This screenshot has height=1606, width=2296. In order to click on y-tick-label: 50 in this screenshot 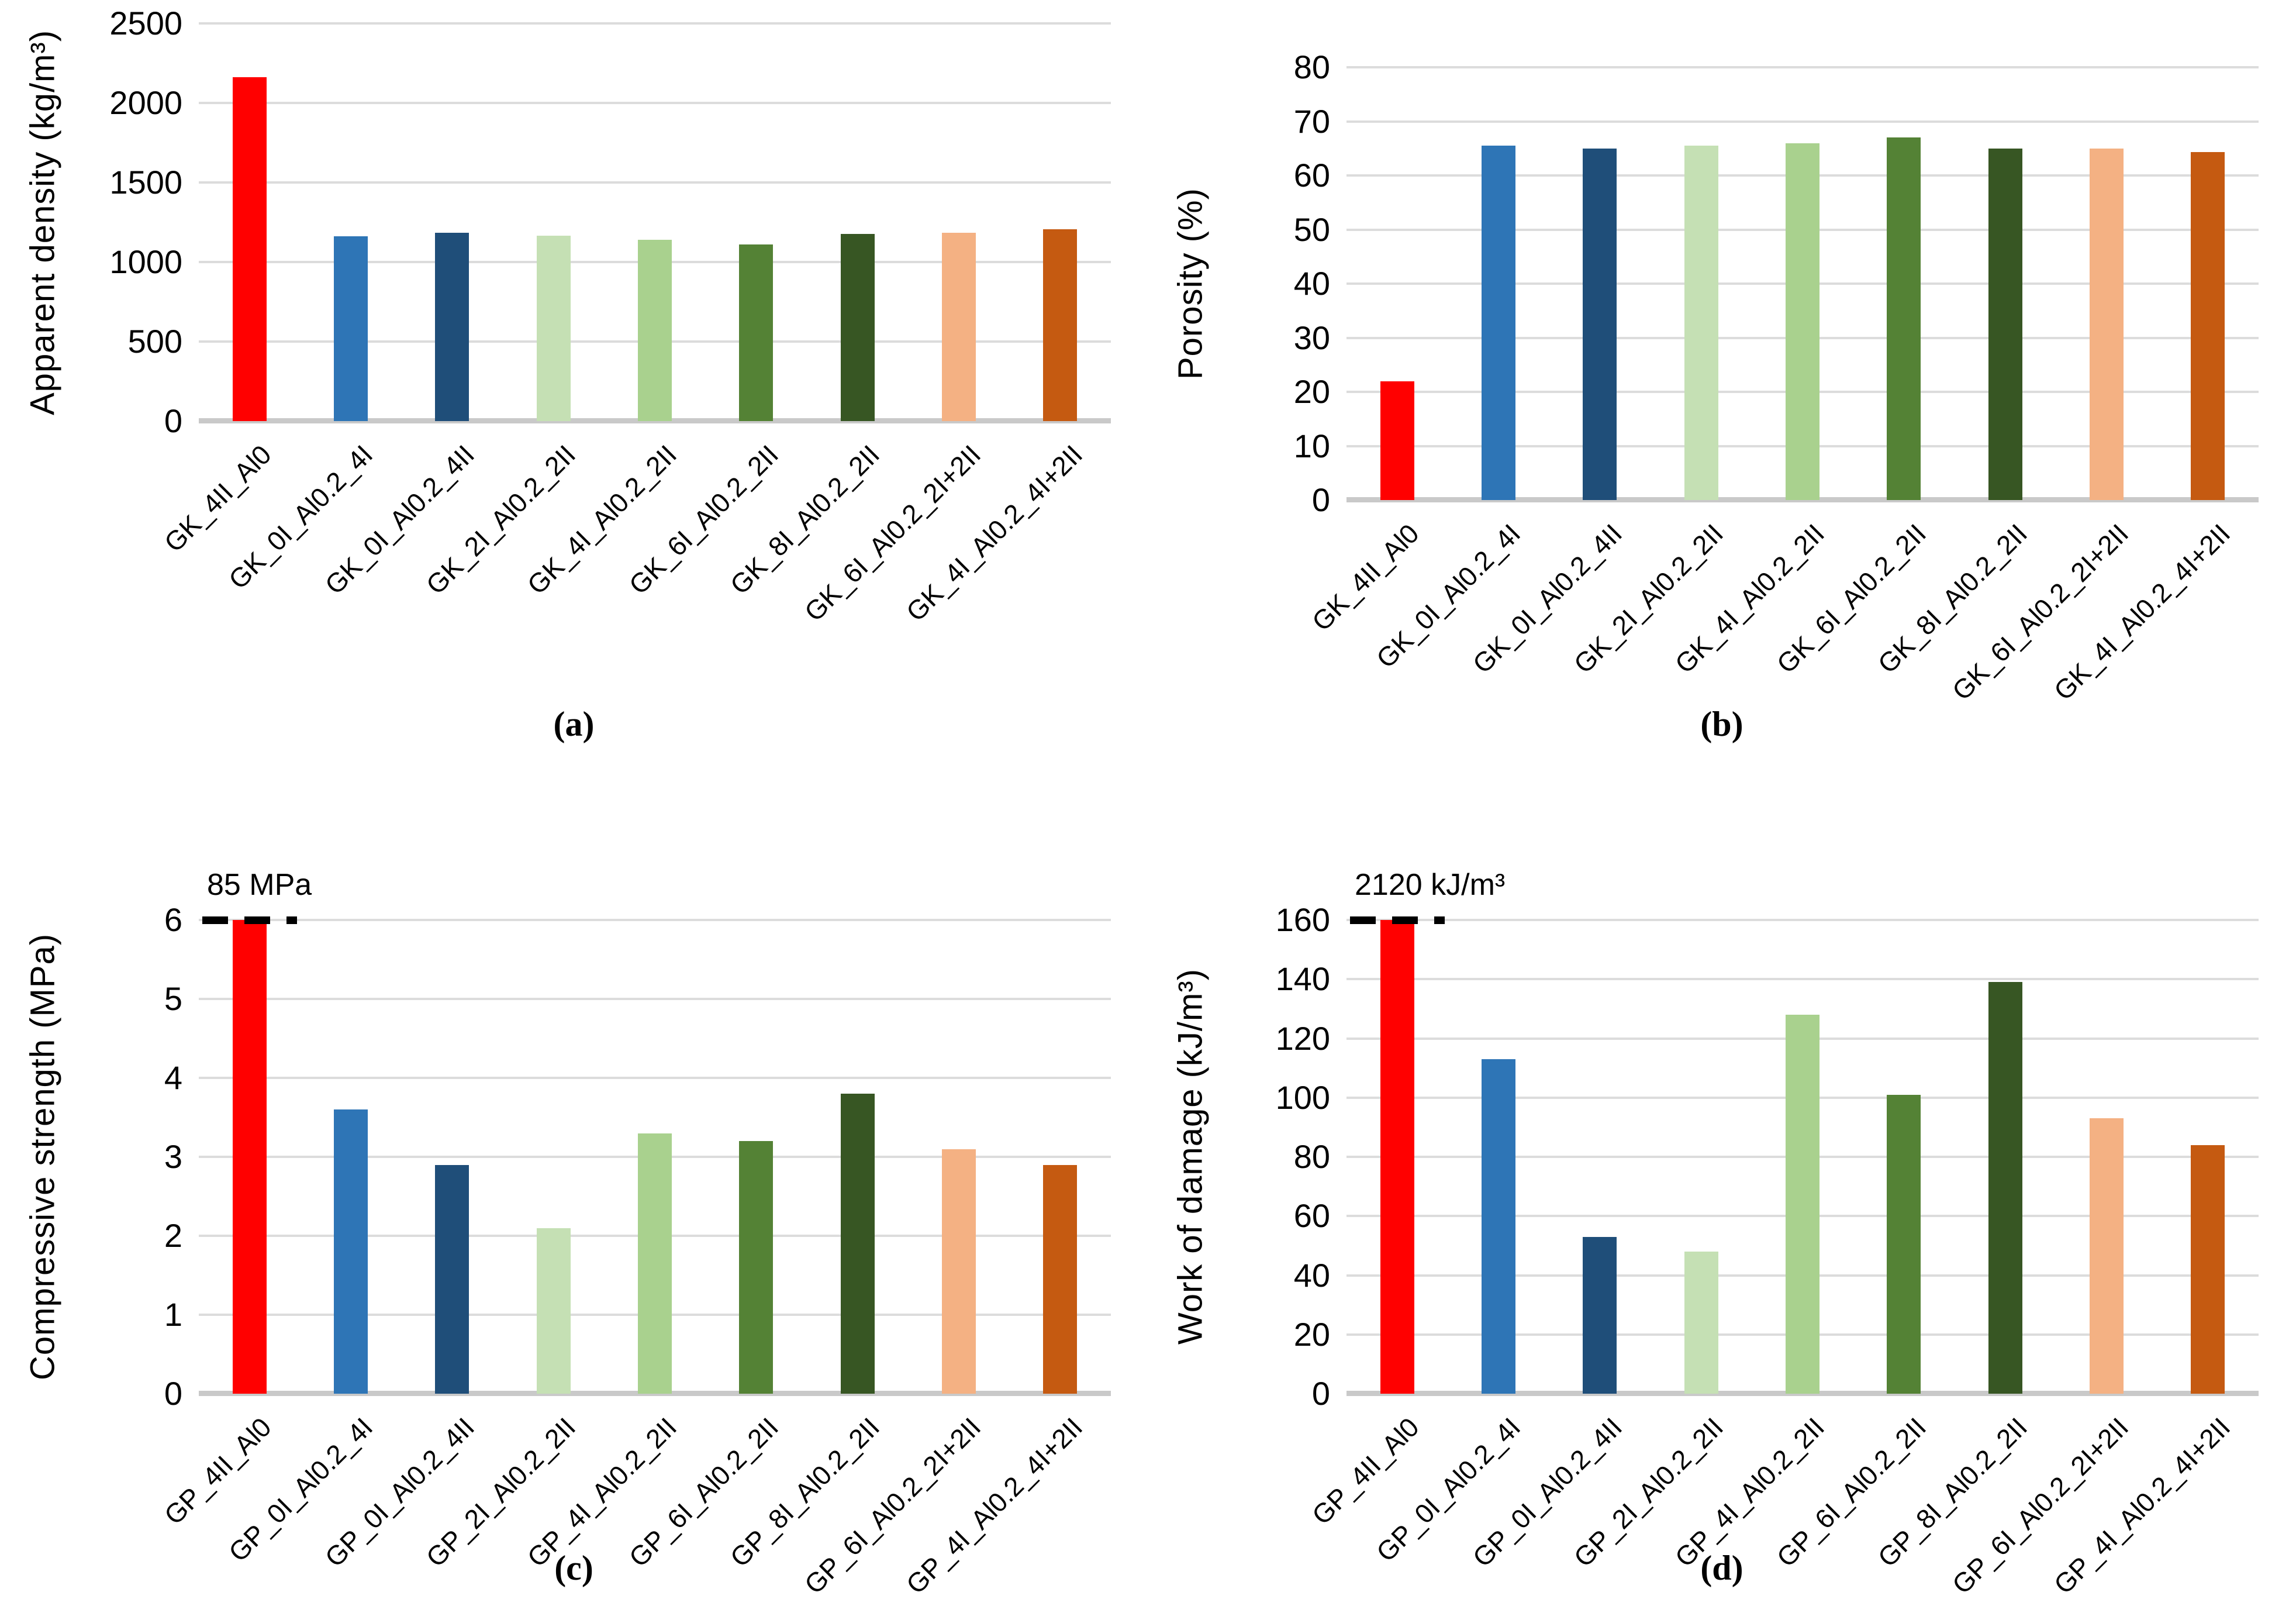, I will do `click(1312, 229)`.